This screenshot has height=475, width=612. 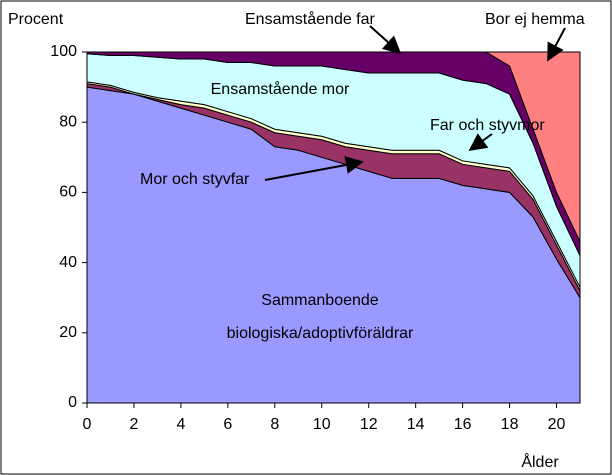 I want to click on annotation: Ensamstående mor, so click(x=280, y=89).